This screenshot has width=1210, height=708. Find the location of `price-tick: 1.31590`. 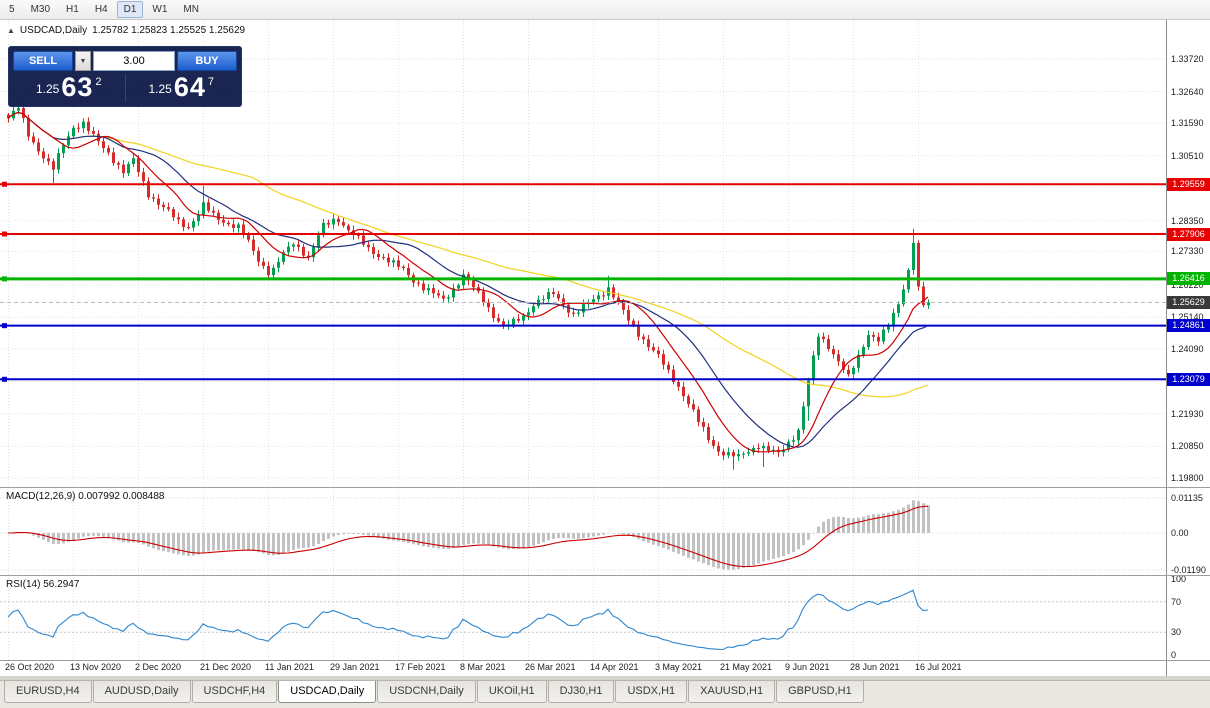

price-tick: 1.31590 is located at coordinates (1187, 123).